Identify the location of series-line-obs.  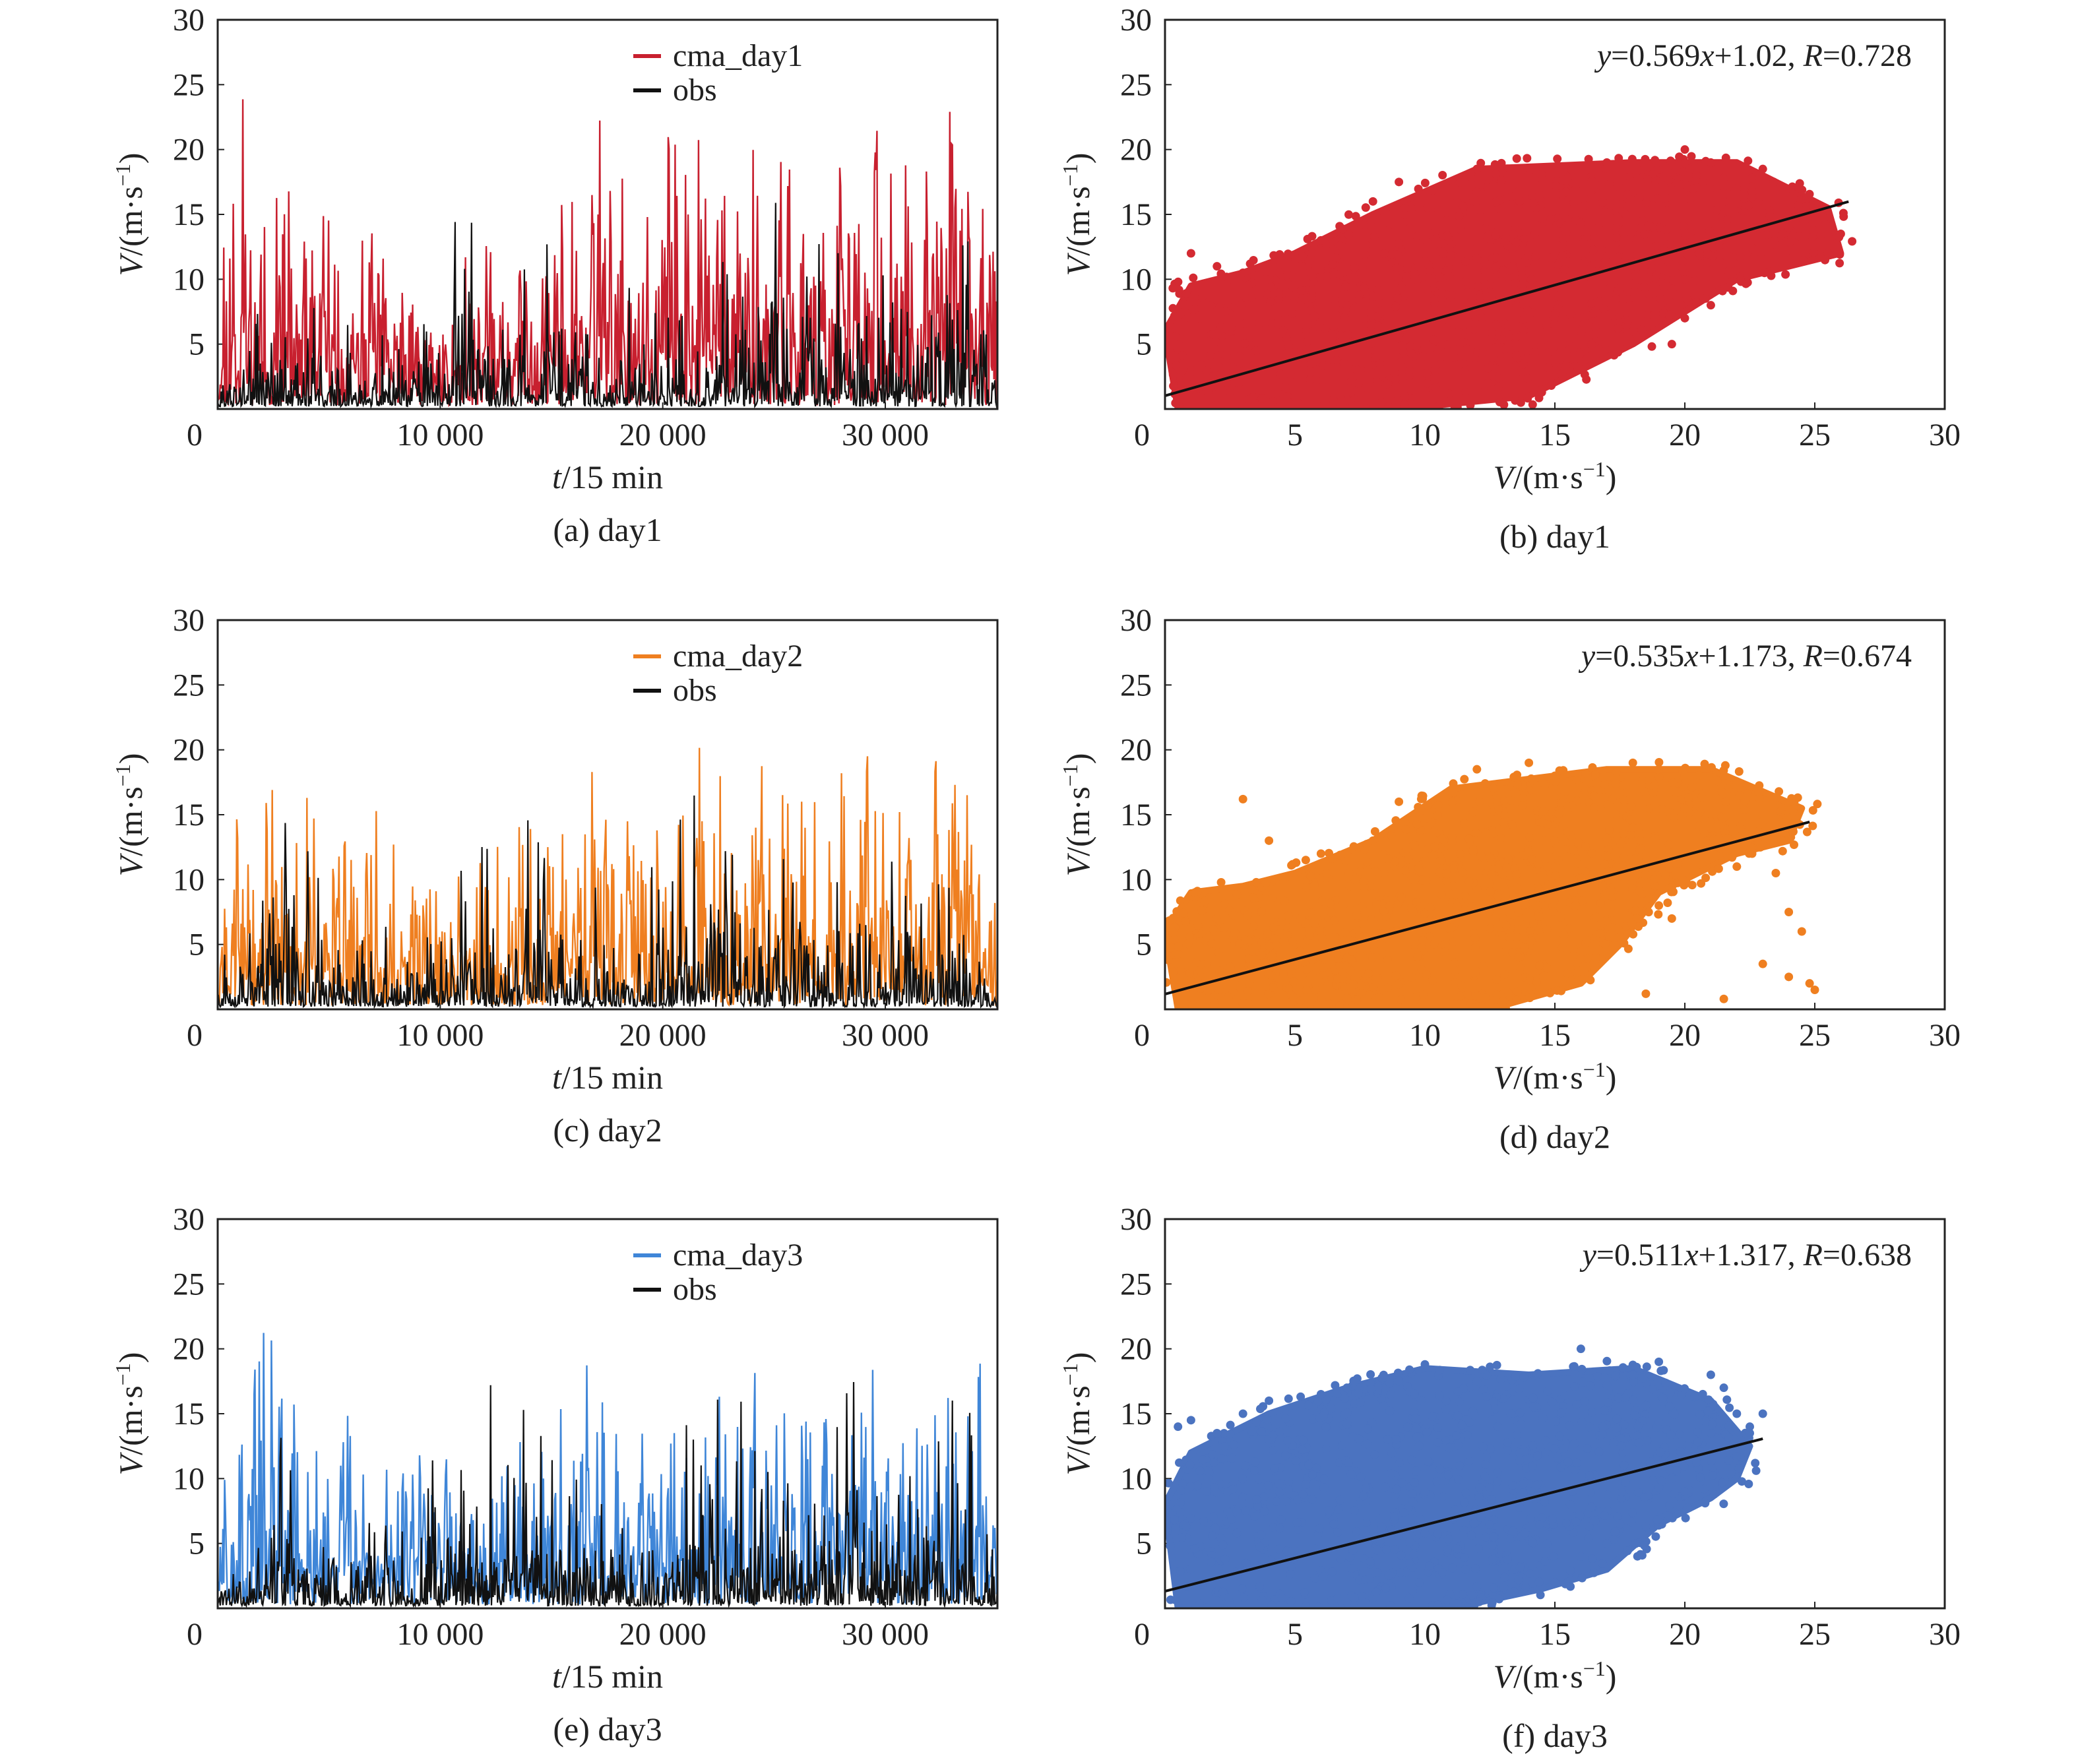
(607, 902).